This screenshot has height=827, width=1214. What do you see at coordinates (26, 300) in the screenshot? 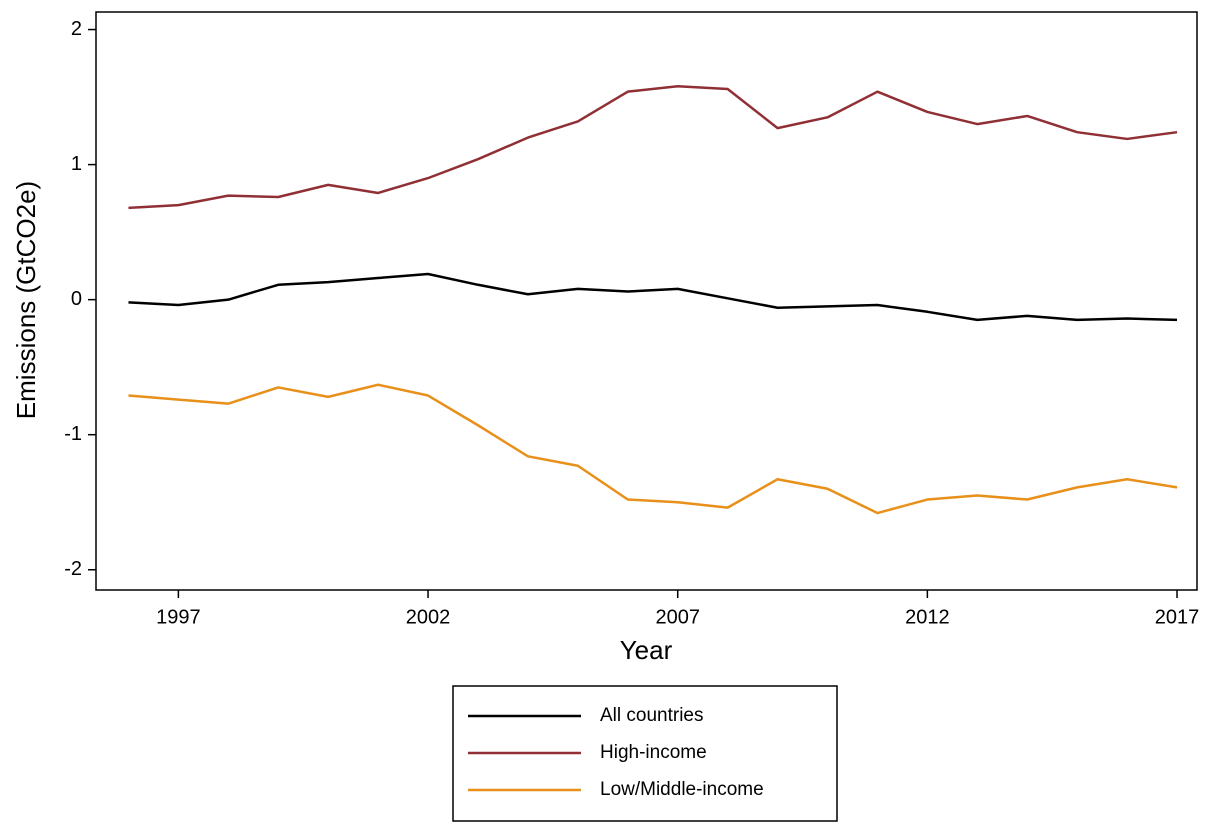
I see `y-axis-title: Emissions (GtCO2e)` at bounding box center [26, 300].